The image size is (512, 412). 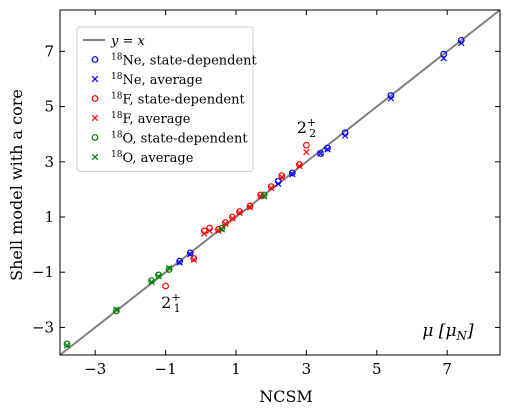 I want to click on annotations: 2+ 2 2+ 1, so click(x=238, y=215).